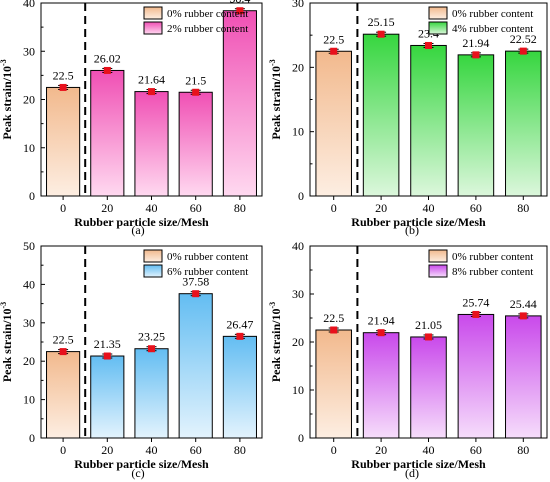 The image size is (550, 482). What do you see at coordinates (475, 302) in the screenshot?
I see `data-label: 25.74` at bounding box center [475, 302].